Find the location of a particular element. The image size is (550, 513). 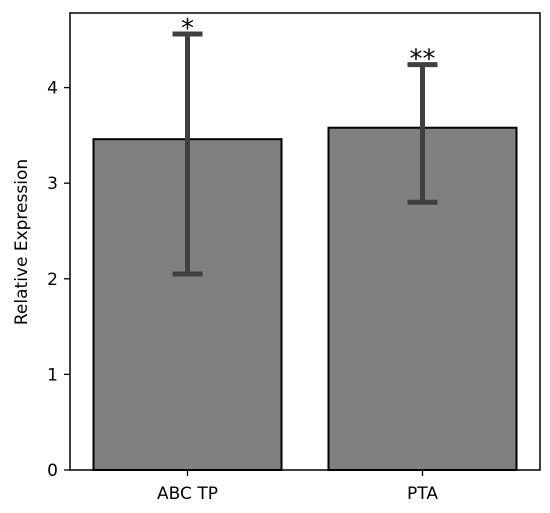

y-tick-label-0: 0 is located at coordinates (52, 471).